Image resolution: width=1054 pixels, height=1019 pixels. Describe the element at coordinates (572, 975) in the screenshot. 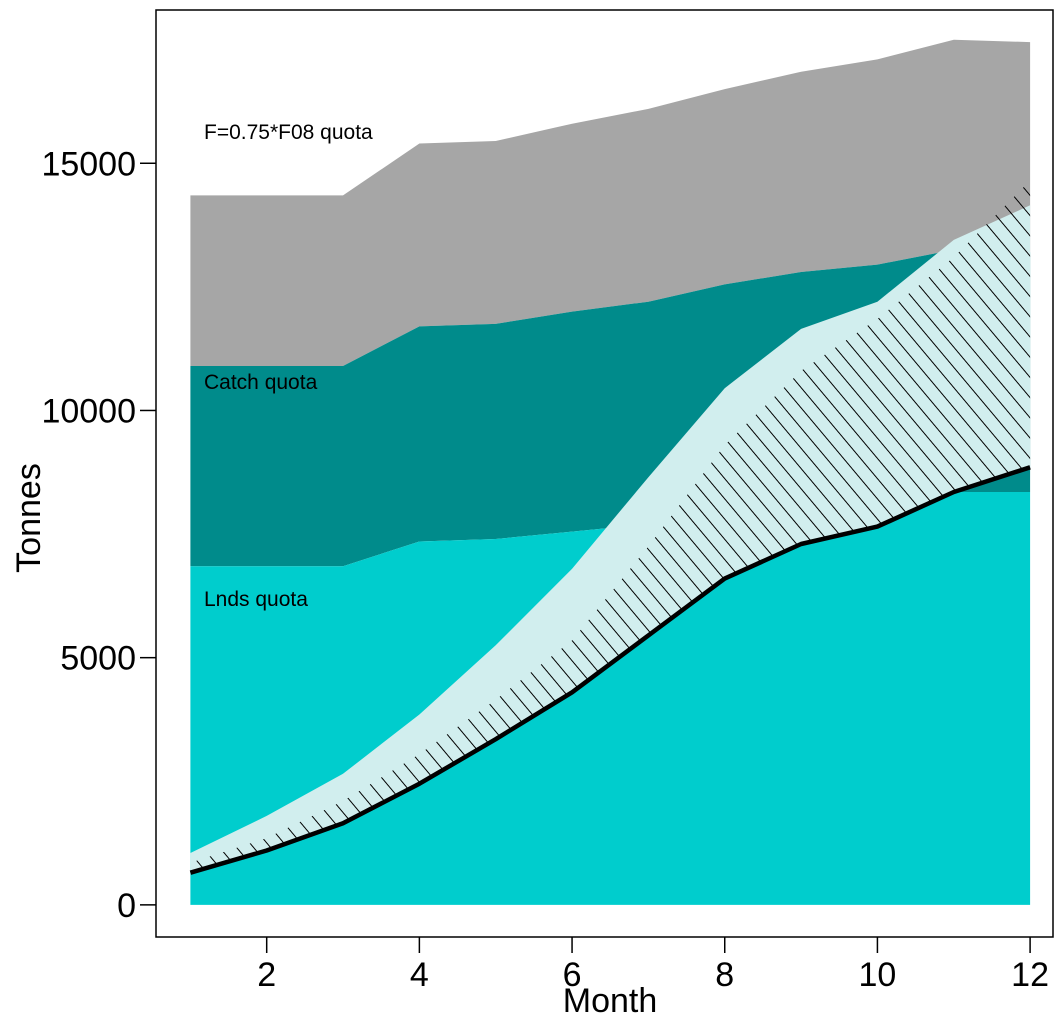

I see `x-tick-label: 6` at that location.